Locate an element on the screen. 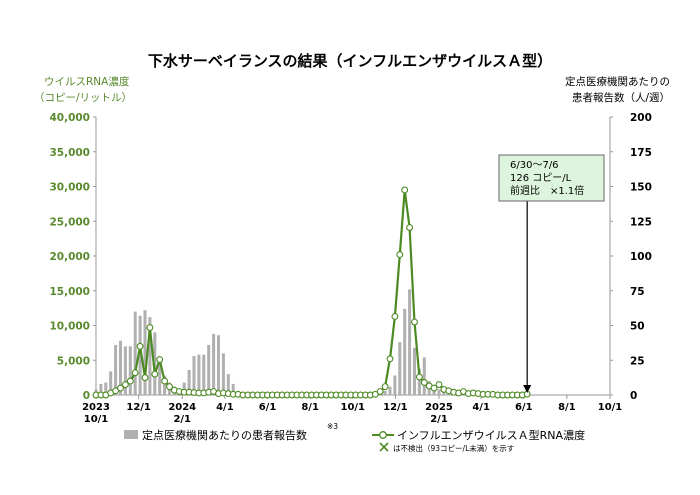  right-y-tick-label: 75 is located at coordinates (637, 292).